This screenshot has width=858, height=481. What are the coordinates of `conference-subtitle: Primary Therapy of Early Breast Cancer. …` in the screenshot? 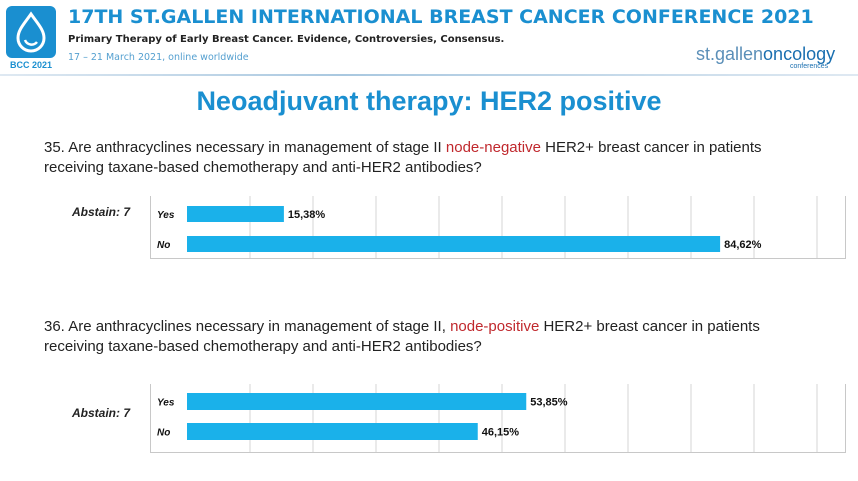 It's located at (286, 39).